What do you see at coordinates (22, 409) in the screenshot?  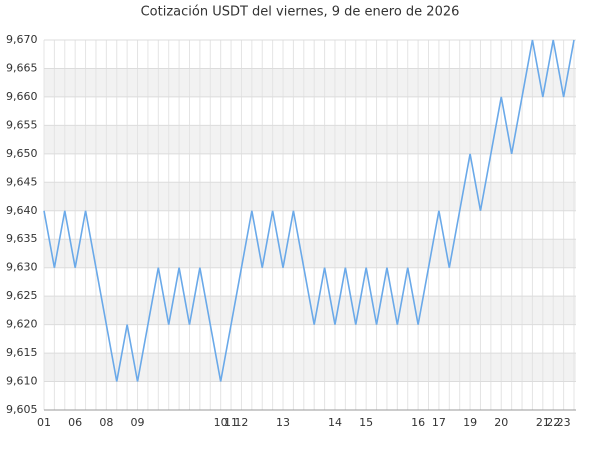 I see `y-tick-label: 9,605` at bounding box center [22, 409].